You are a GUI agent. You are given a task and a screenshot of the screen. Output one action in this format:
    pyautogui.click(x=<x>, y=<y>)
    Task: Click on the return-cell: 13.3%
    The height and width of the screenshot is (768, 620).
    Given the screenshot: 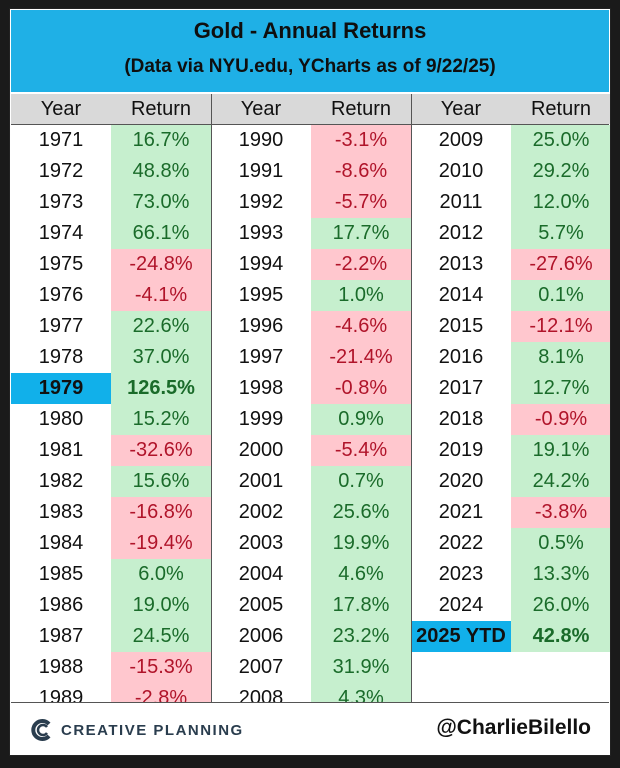 What is the action you would take?
    pyautogui.click(x=560, y=574)
    